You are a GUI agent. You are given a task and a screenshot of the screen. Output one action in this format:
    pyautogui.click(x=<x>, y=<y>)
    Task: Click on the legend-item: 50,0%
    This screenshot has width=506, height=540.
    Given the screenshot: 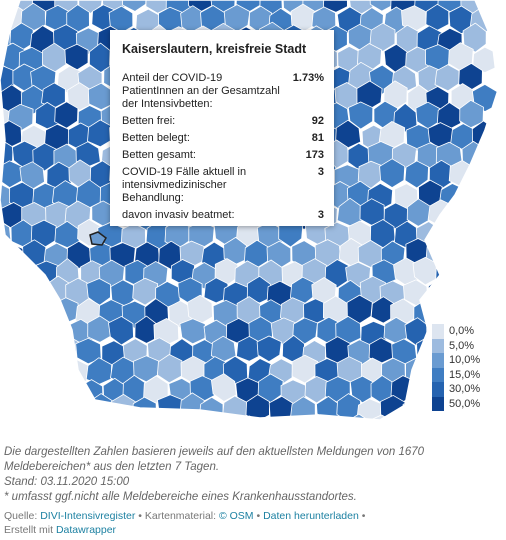 What is the action you would take?
    pyautogui.click(x=456, y=403)
    